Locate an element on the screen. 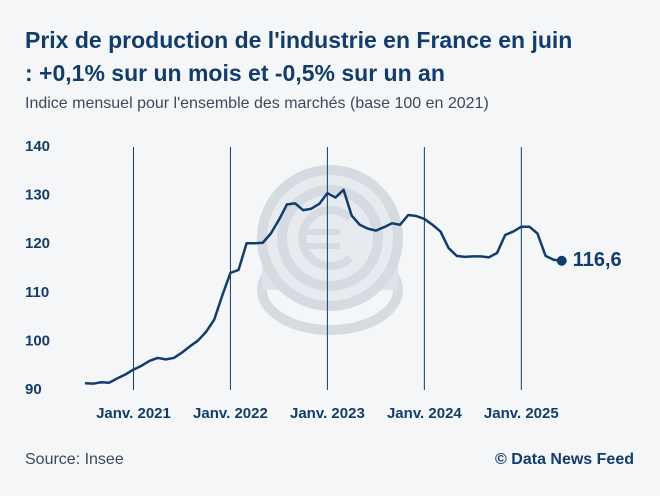 Image resolution: width=660 pixels, height=496 pixels. end-label: 116,6 is located at coordinates (597, 260).